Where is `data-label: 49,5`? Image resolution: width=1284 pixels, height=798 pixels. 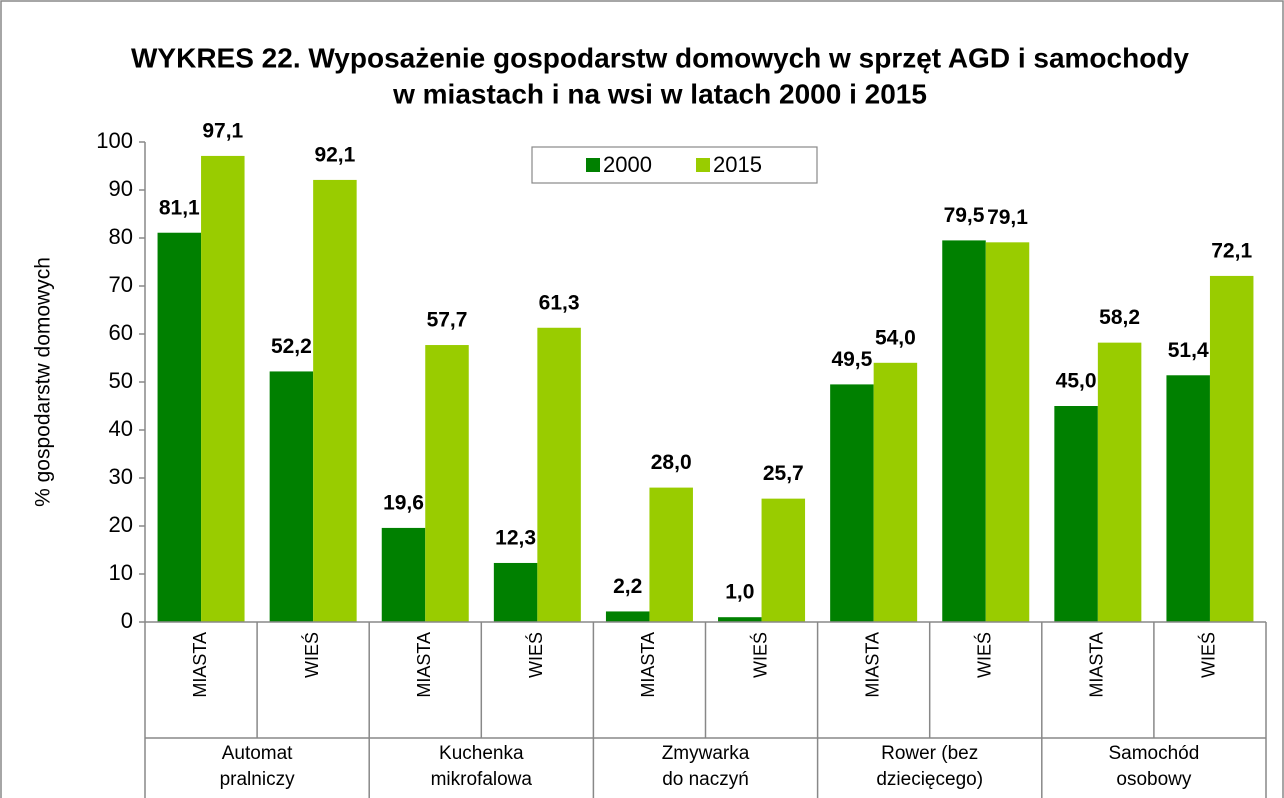
data-label: 49,5 is located at coordinates (851, 359).